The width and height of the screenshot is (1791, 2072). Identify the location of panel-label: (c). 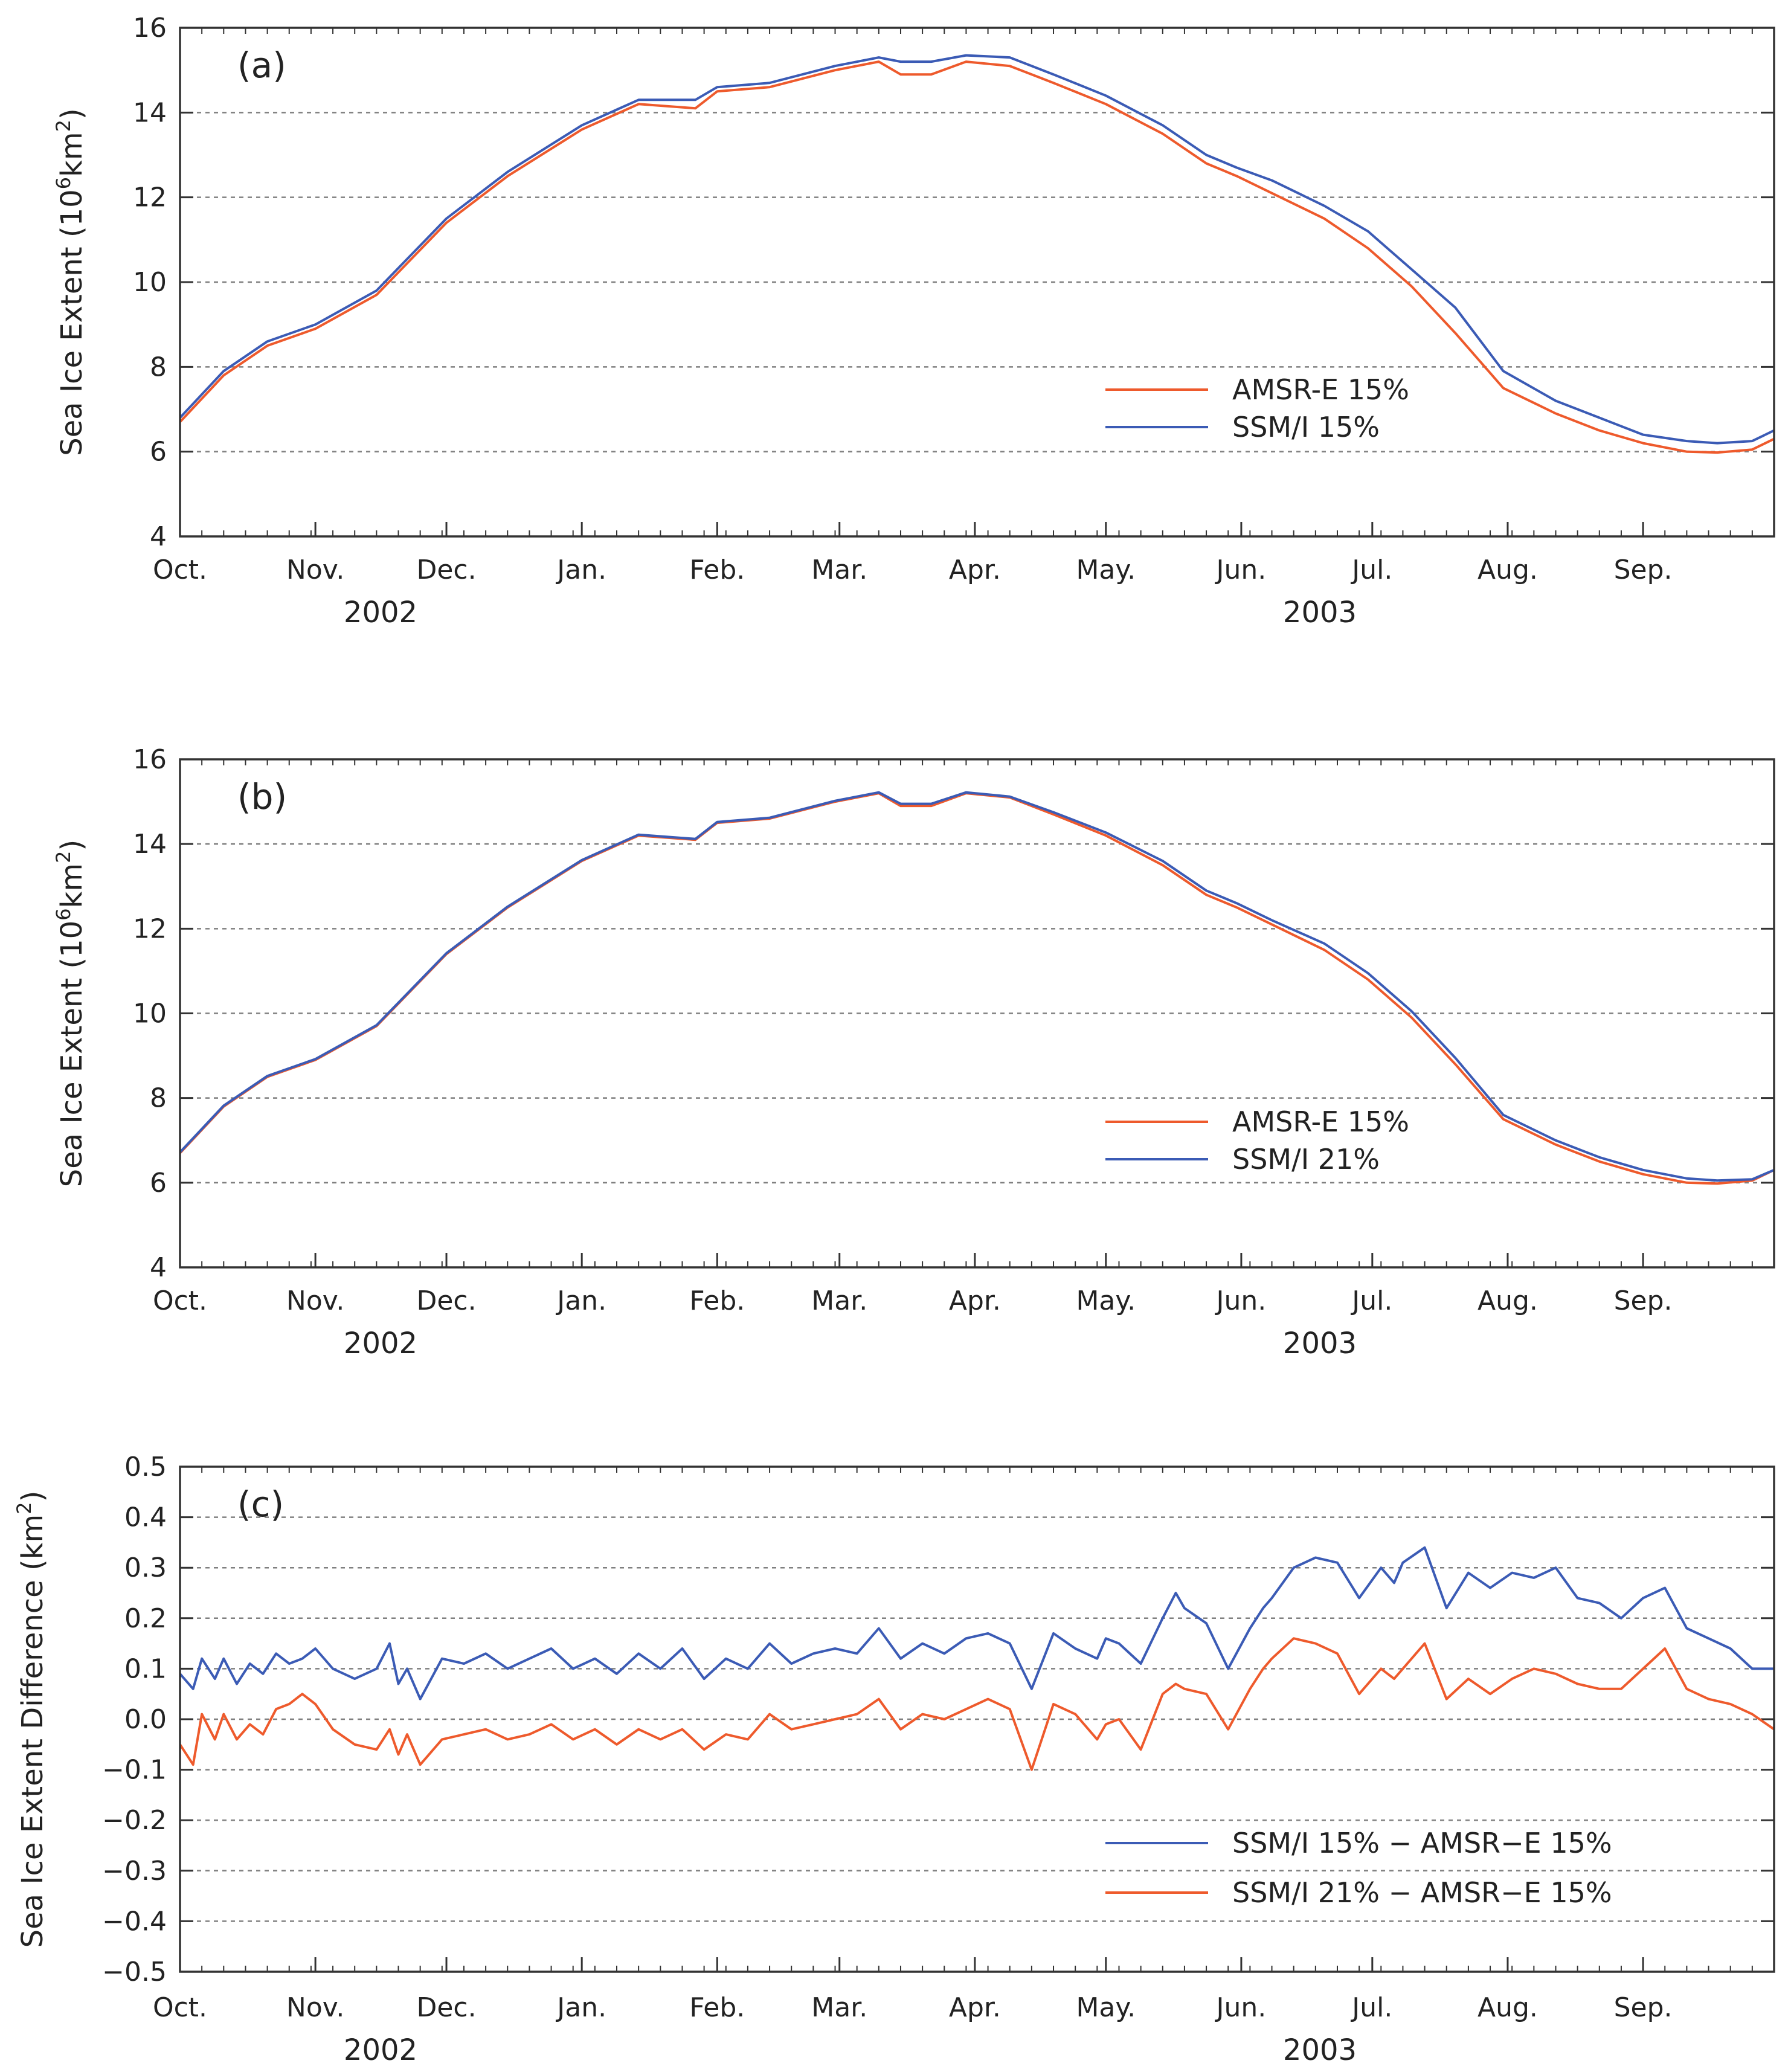
(260, 1504).